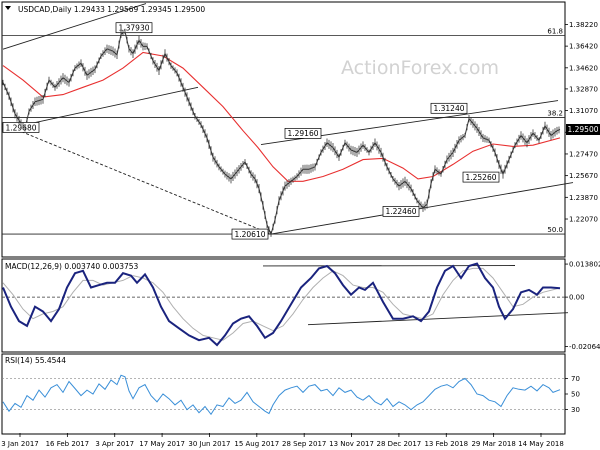 The width and height of the screenshot is (600, 450). I want to click on macd-y-axis: 0.013802 0.00 -0.020646, so click(582, 306).